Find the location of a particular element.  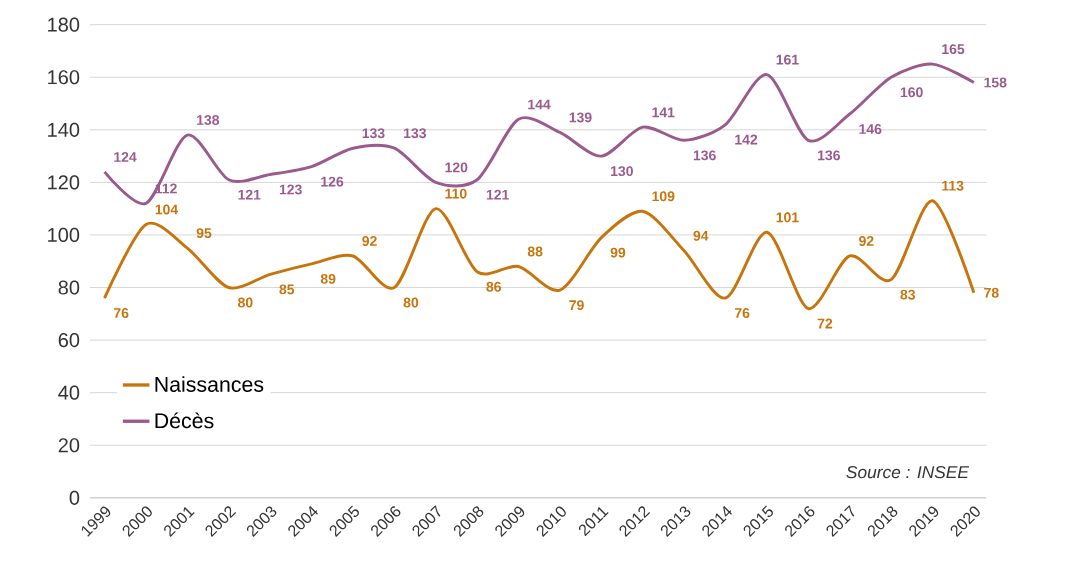

y-tick-label: 0 is located at coordinates (74, 497).